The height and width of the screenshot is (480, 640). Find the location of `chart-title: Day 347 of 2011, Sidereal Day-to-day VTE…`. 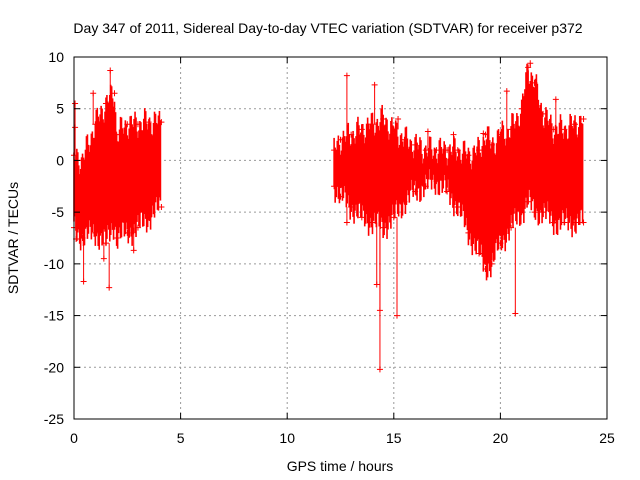

chart-title: Day 347 of 2011, Sidereal Day-to-day VTE… is located at coordinates (327, 28).